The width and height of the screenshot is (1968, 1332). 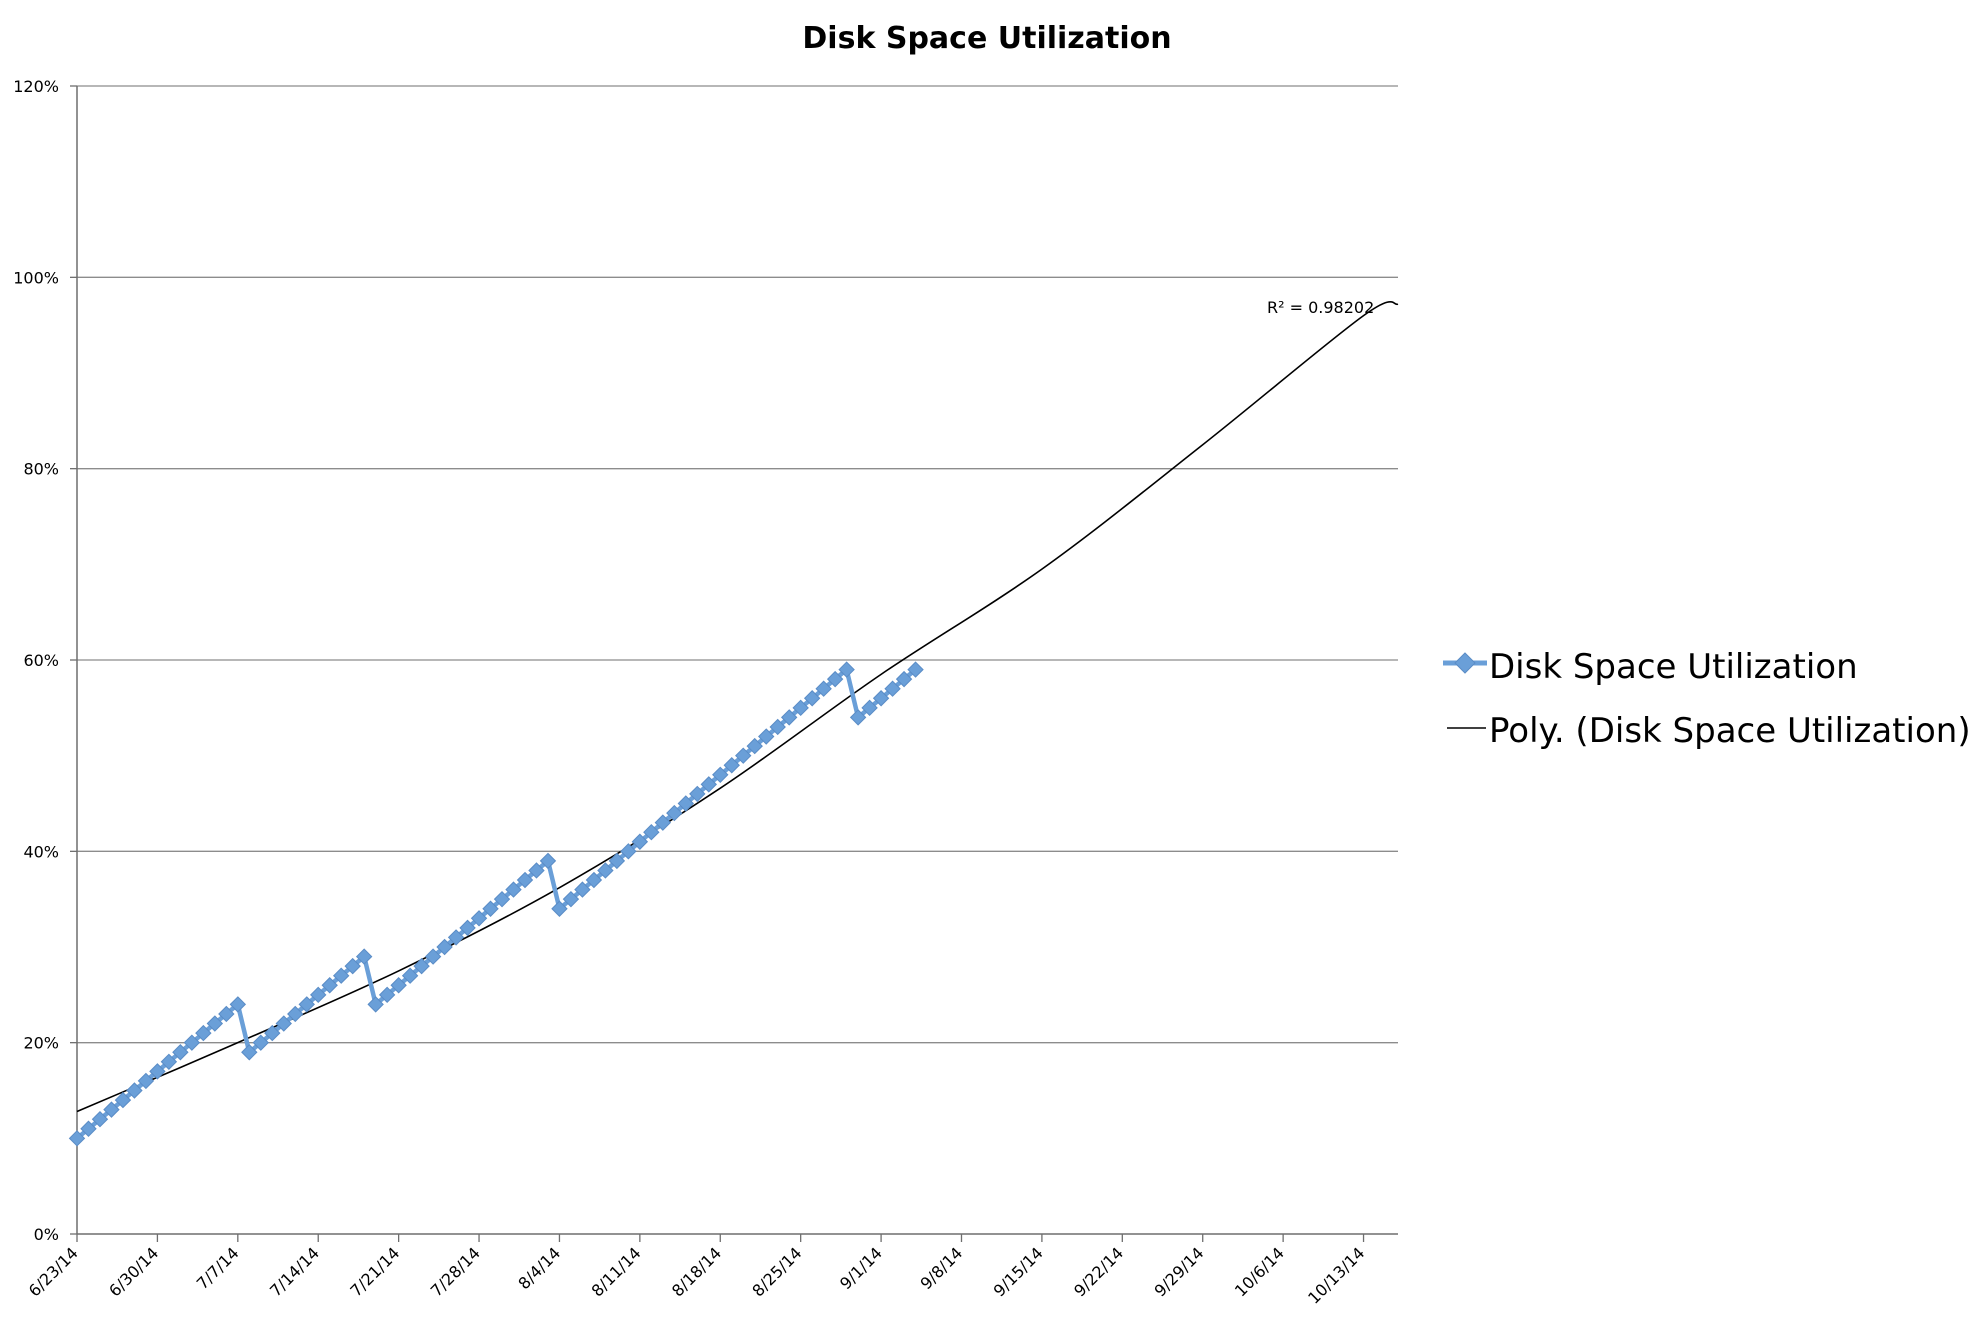 I want to click on legend-label-series: Disk Space Utilization, so click(x=1673, y=667).